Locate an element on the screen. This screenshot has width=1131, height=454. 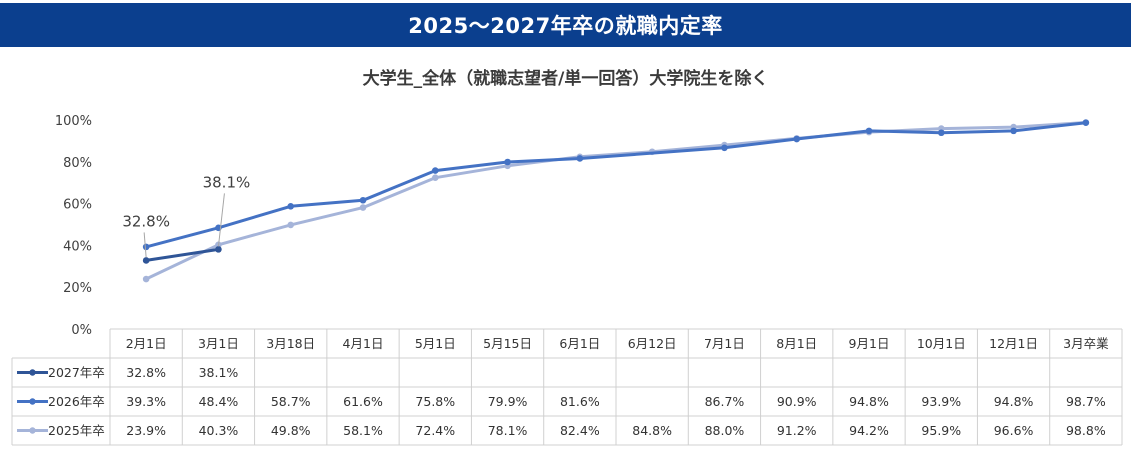
x-tick-label: 8月1日 is located at coordinates (796, 343).